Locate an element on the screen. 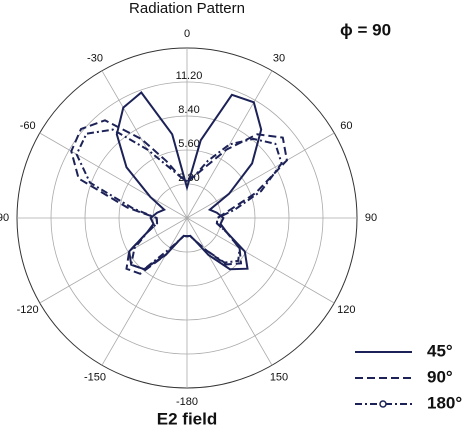  theta-tick-label: 120 is located at coordinates (346, 310).